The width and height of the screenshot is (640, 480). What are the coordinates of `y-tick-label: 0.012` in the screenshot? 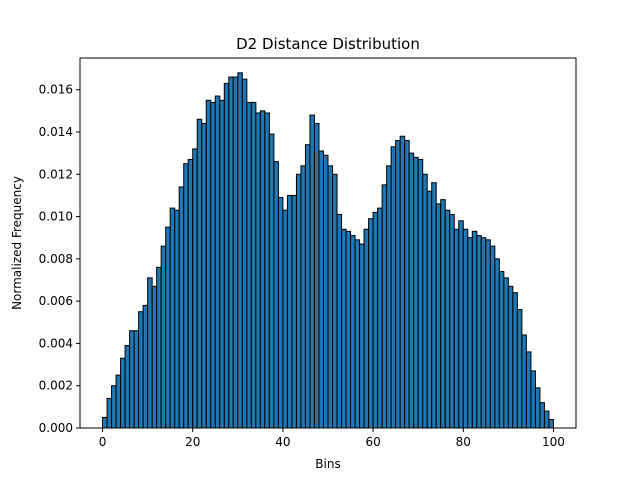 It's located at (56, 174).